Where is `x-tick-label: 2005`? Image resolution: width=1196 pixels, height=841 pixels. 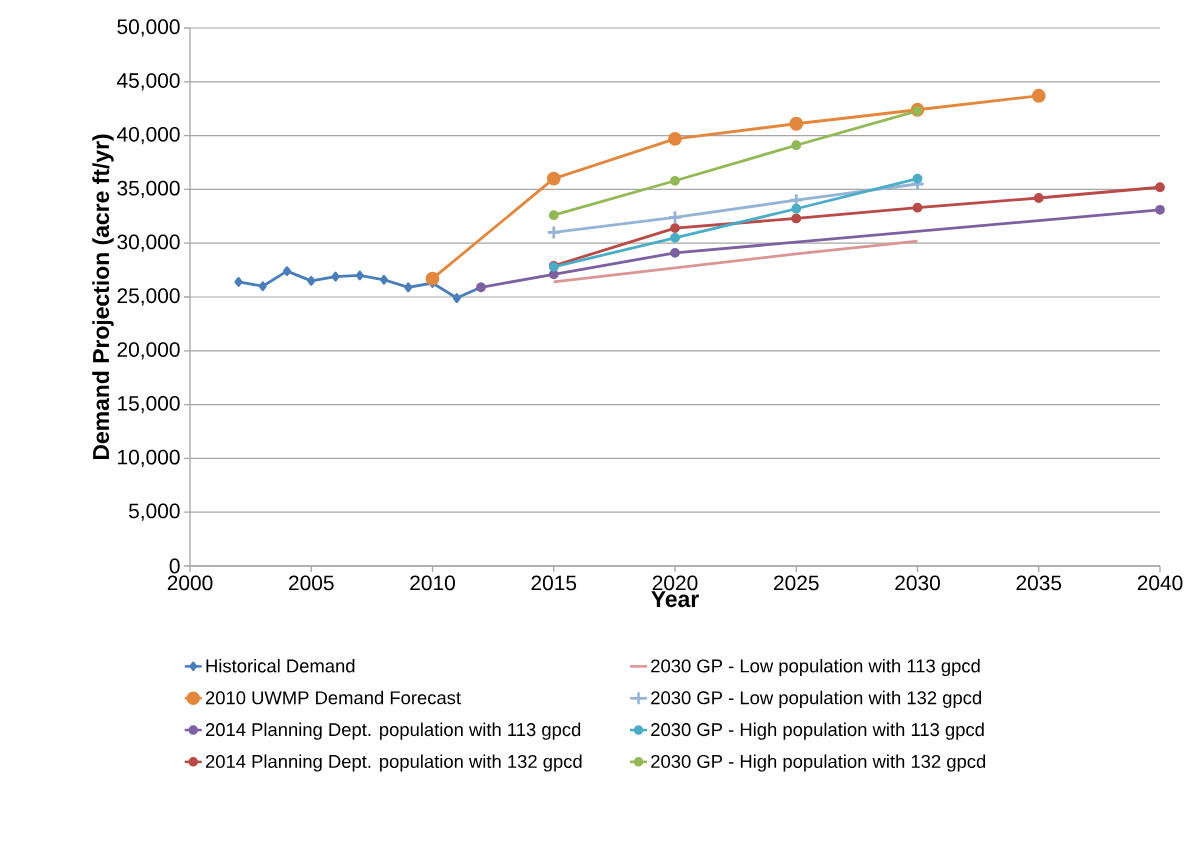
x-tick-label: 2005 is located at coordinates (311, 583).